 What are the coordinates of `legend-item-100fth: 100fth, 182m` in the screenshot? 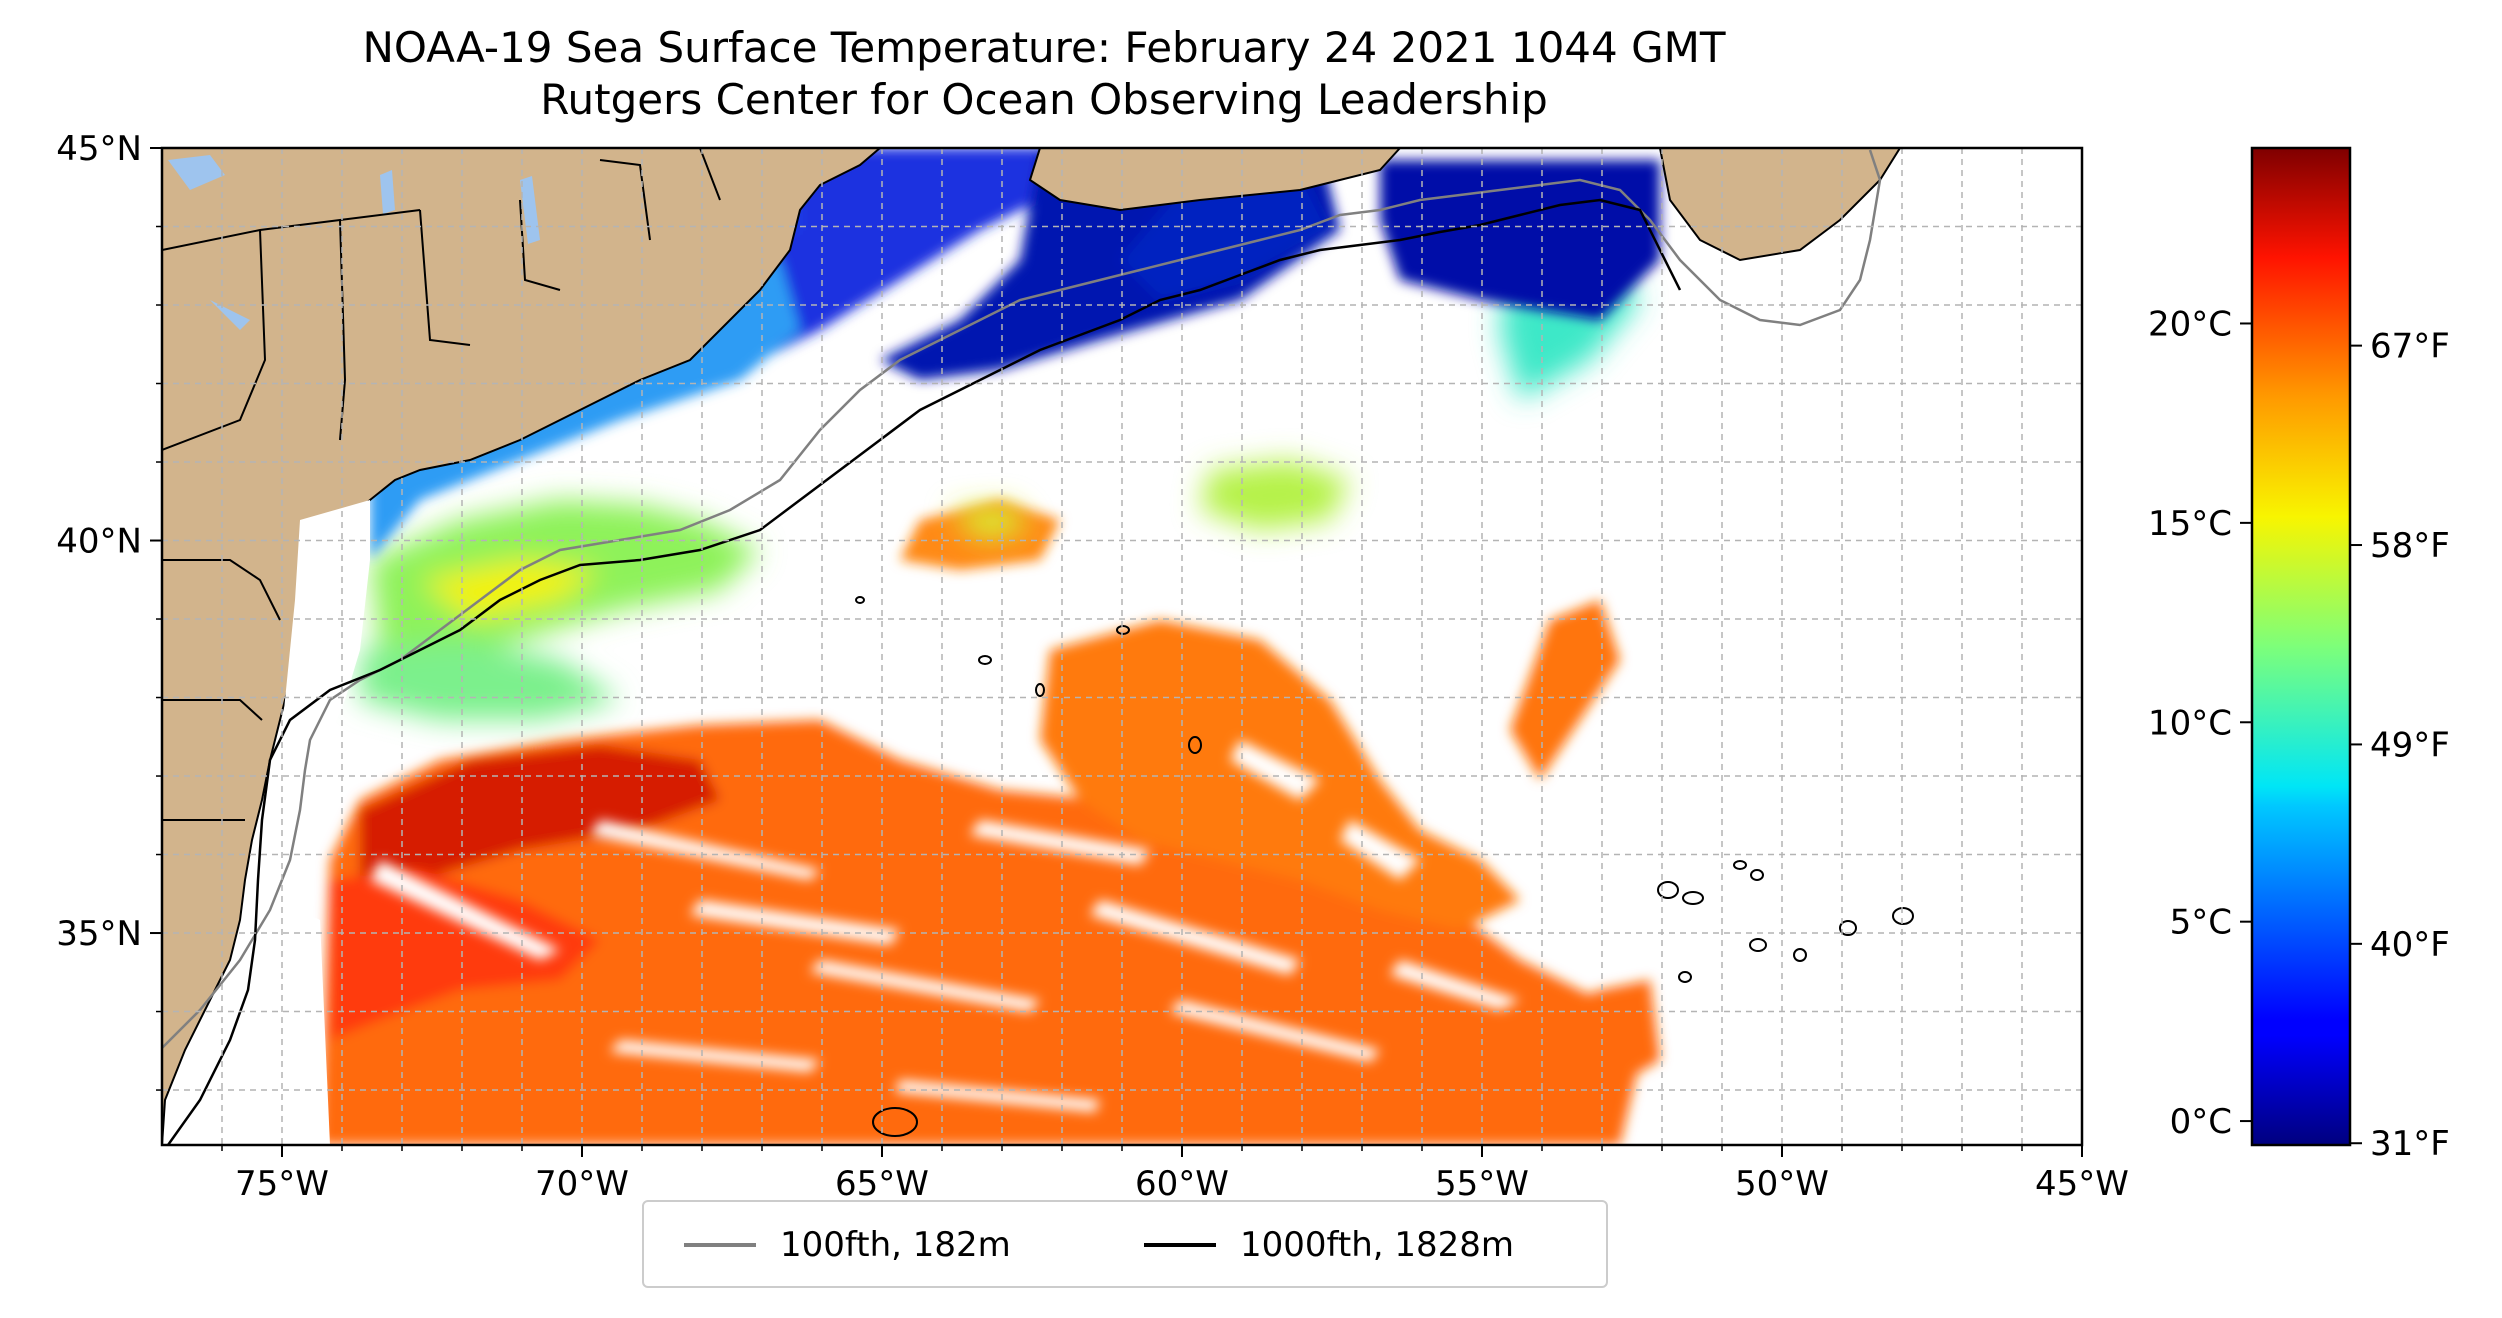 It's located at (847, 1245).